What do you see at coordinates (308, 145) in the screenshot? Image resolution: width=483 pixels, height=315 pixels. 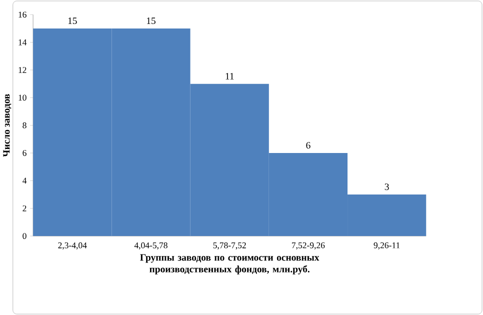 I see `data-label: 6` at bounding box center [308, 145].